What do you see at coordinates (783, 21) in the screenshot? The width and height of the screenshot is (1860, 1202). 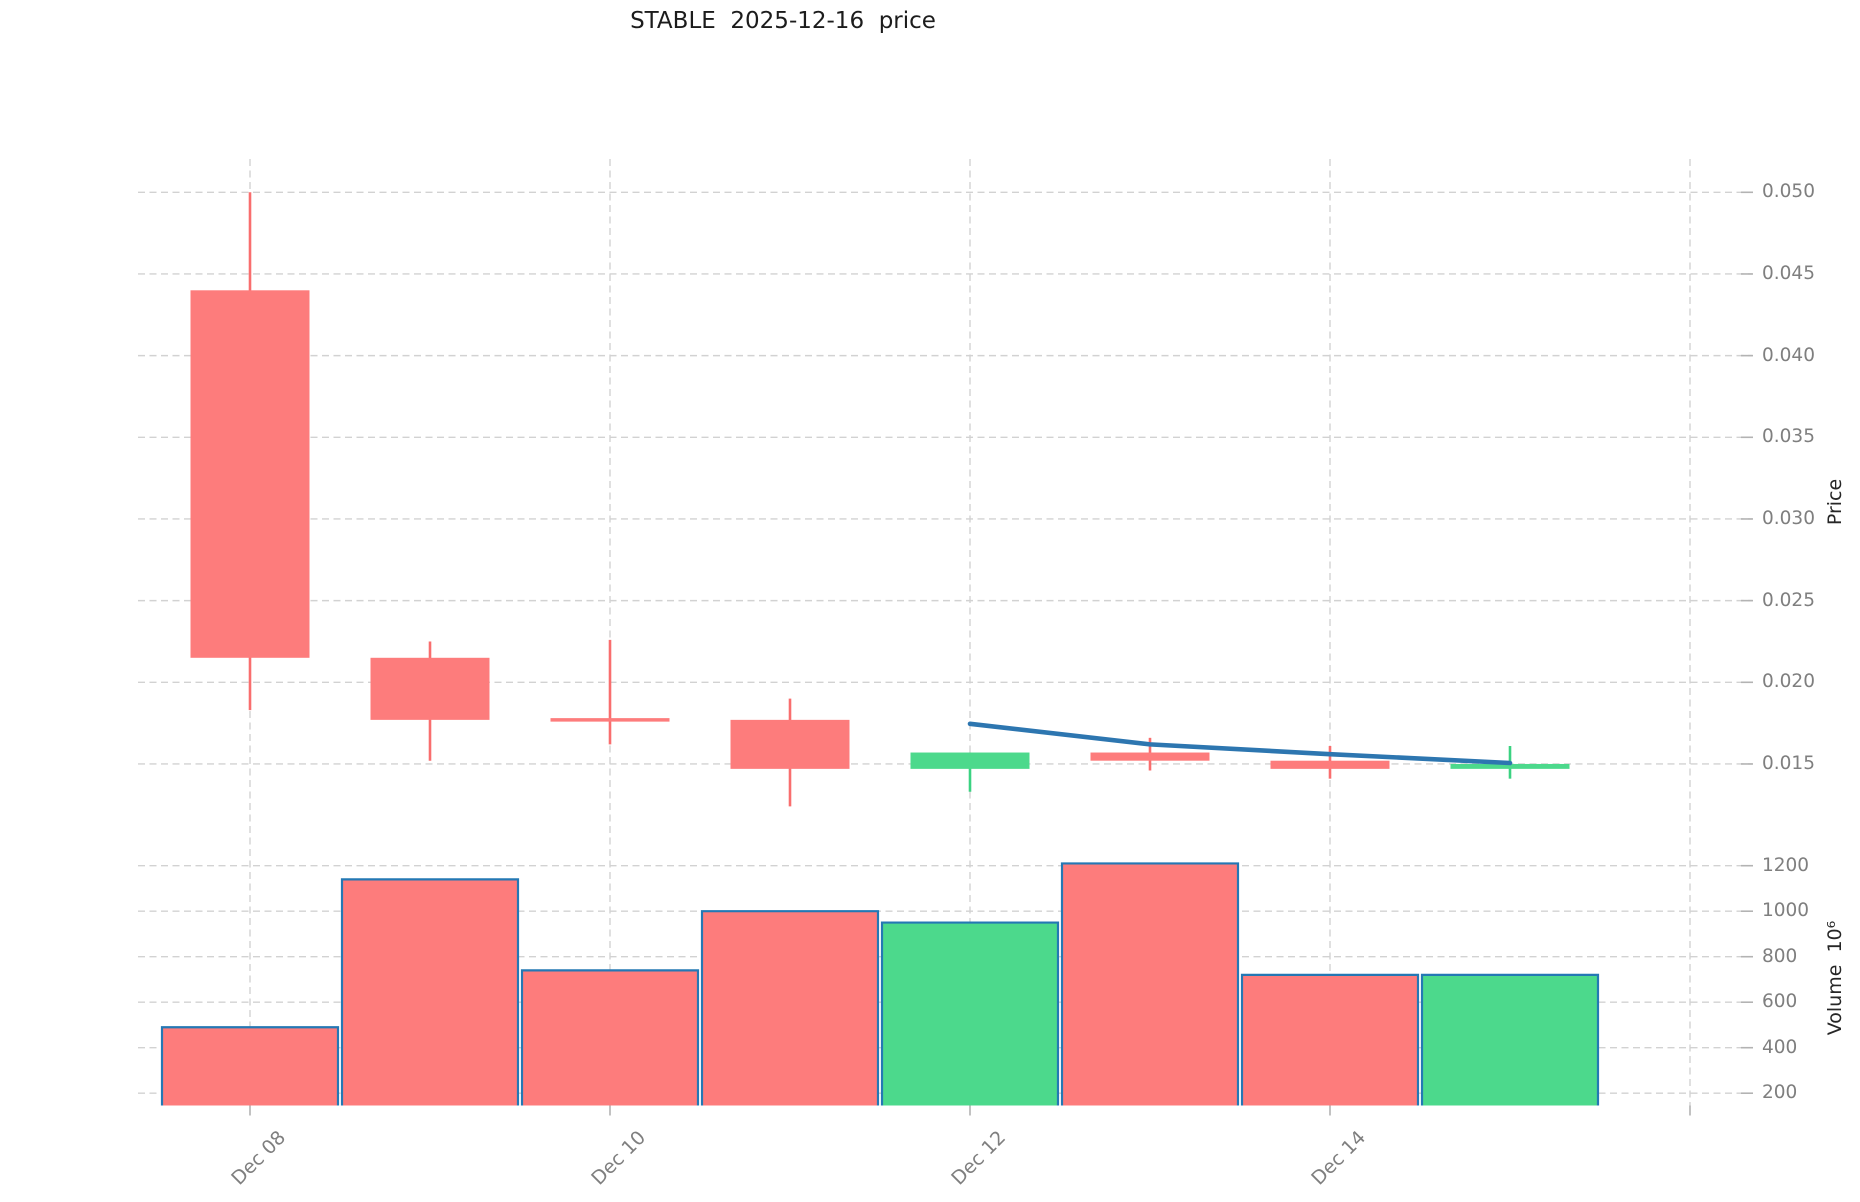 I see `chart-title: STABLE 2025-12-16 price` at bounding box center [783, 21].